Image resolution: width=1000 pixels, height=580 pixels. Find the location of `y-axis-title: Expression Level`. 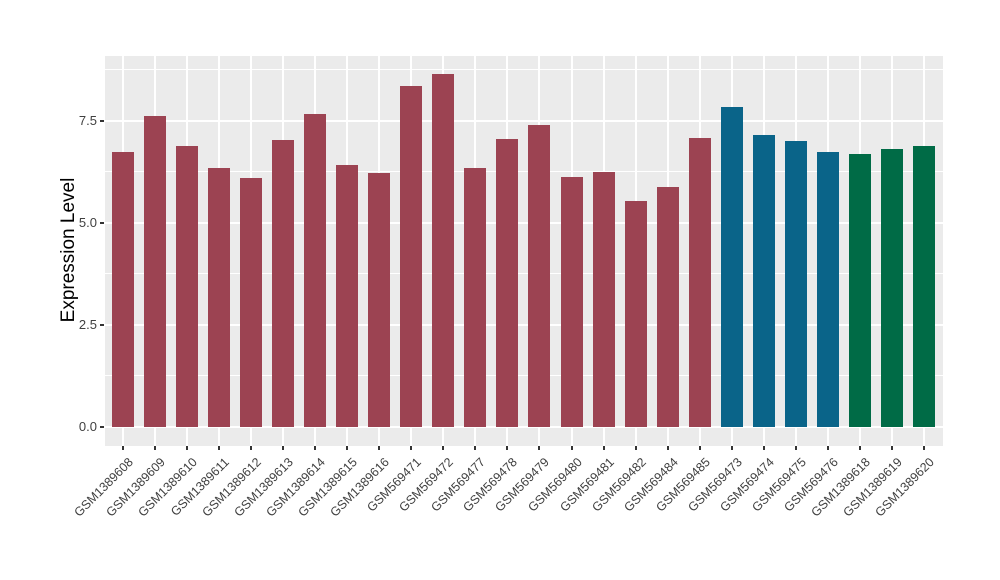

y-axis-title: Expression Level is located at coordinates (68, 250).